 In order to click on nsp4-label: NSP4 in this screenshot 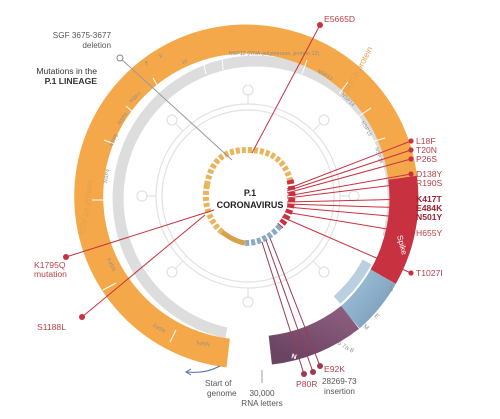, I will do `click(107, 176)`.